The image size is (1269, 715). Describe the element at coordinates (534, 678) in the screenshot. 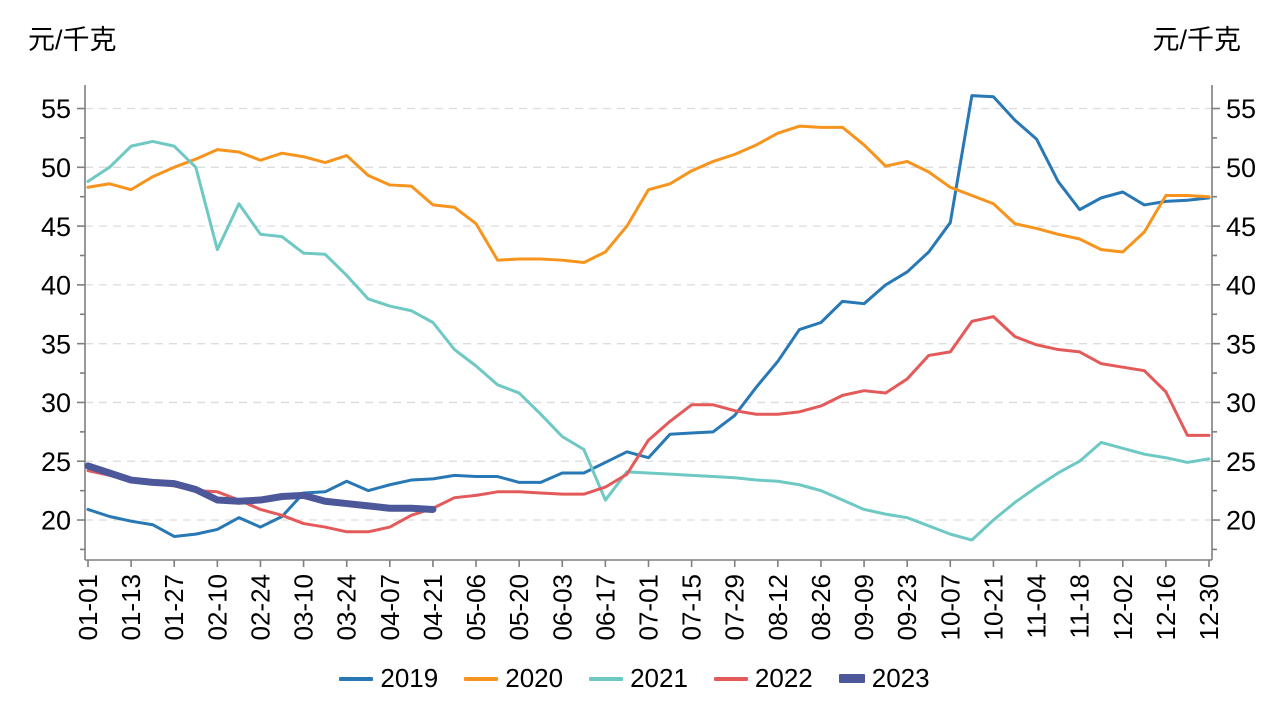

I see `legend-label-2020: 2020` at that location.